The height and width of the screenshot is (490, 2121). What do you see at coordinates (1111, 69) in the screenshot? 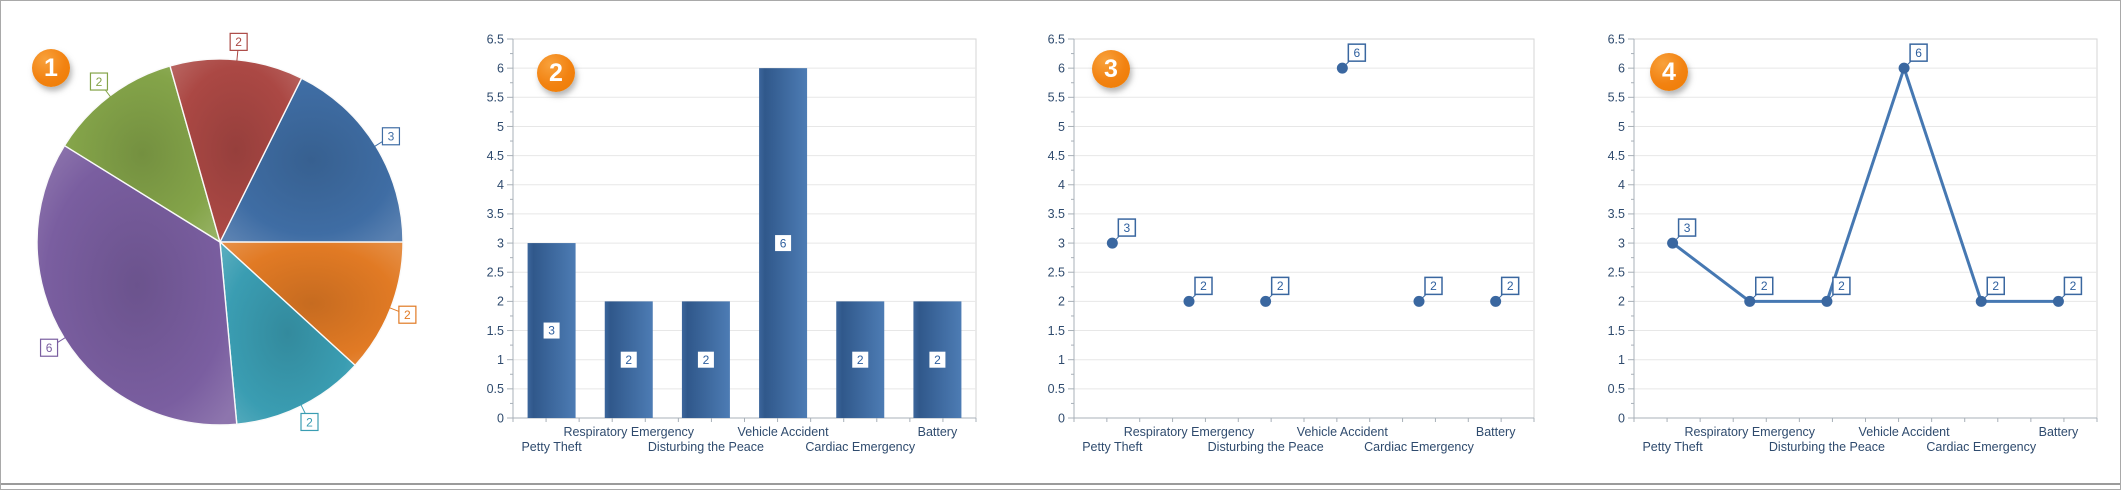
I see `chart-number-badge-3: 3` at bounding box center [1111, 69].